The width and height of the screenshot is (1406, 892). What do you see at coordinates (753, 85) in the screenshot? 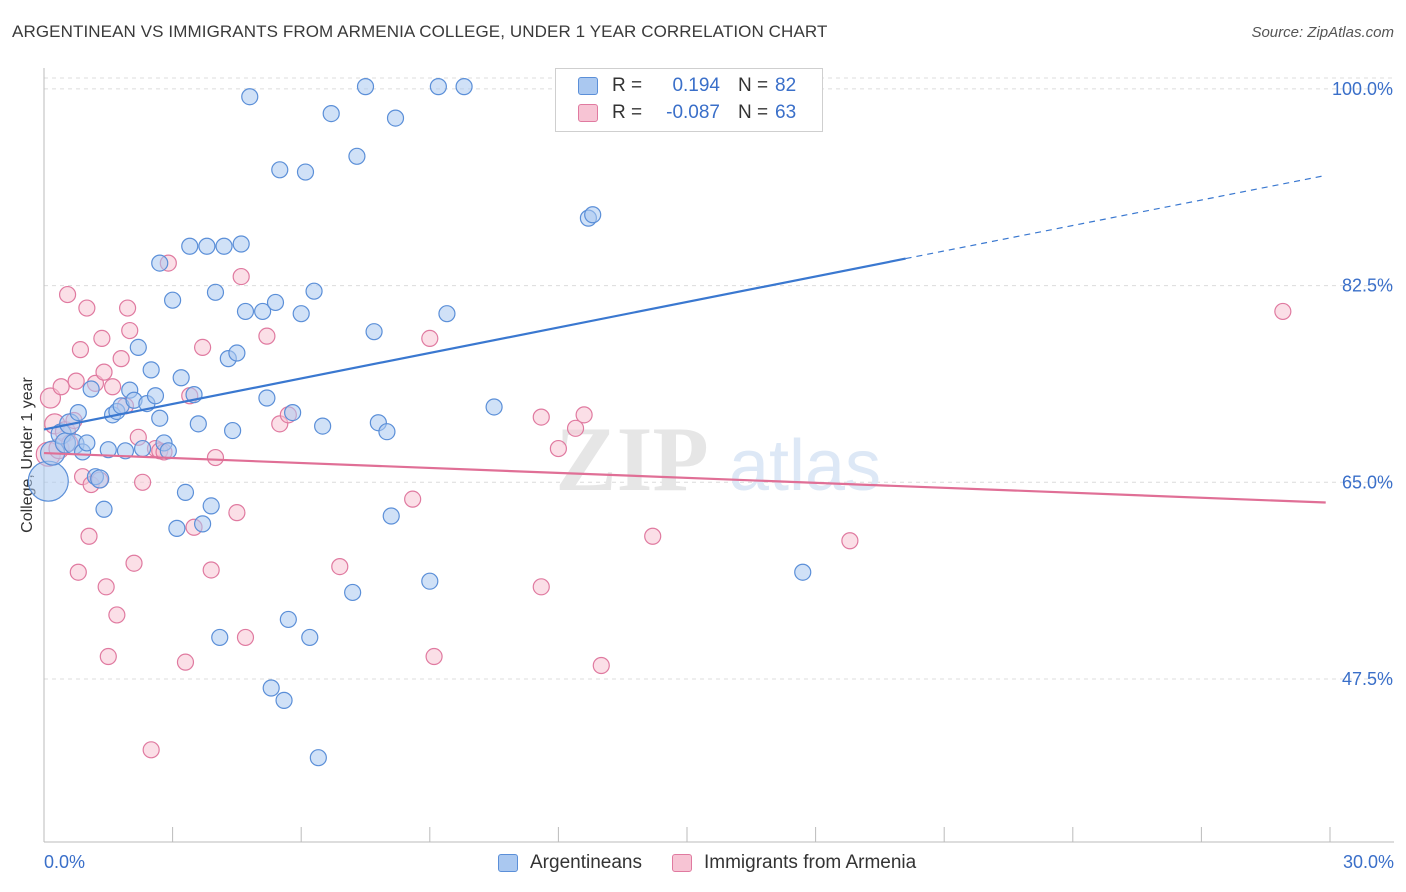
I see `legend-n-label: N =` at bounding box center [753, 85].